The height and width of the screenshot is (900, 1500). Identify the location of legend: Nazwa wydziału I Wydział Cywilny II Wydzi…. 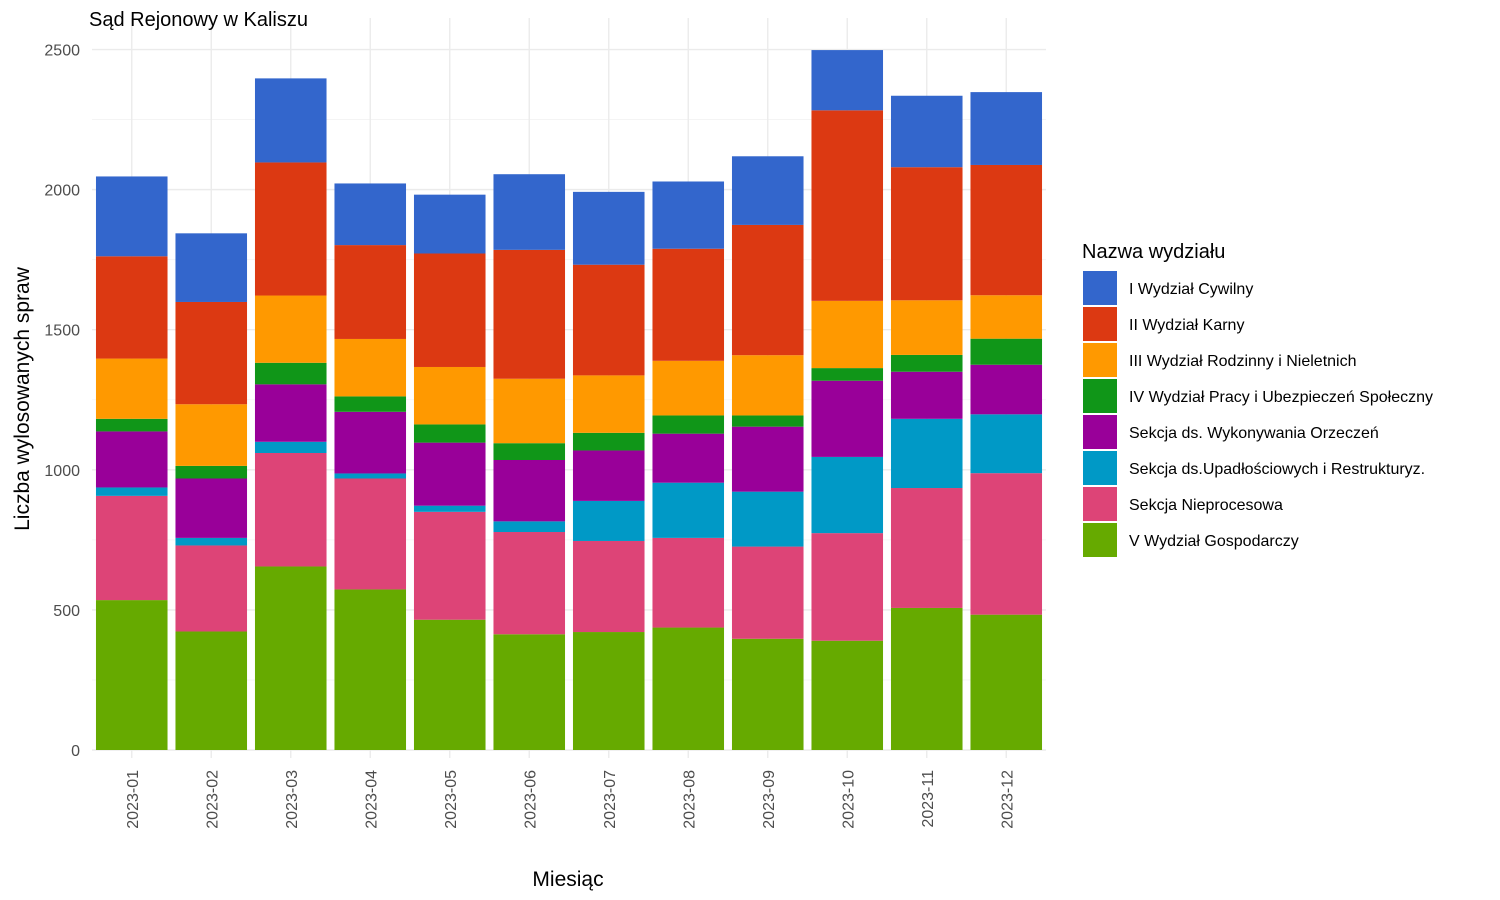
(1257, 399).